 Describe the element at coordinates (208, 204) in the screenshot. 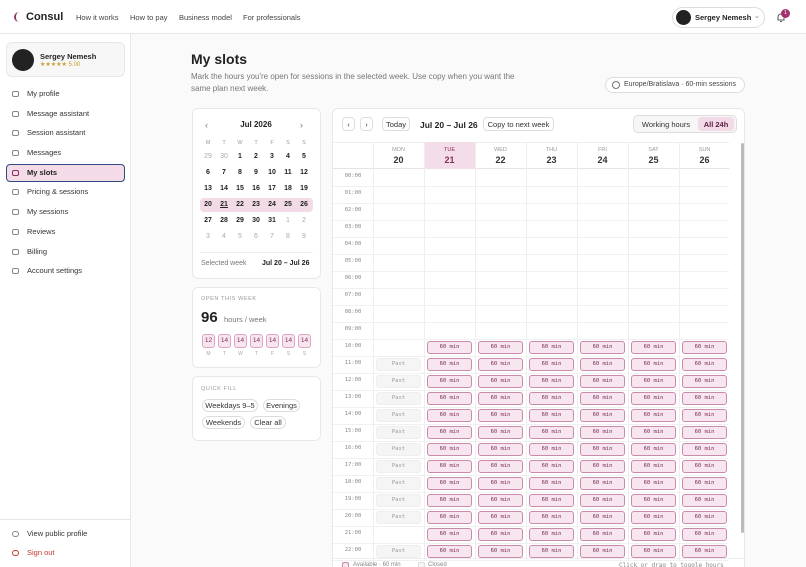

I see `calendar-day: 20` at that location.